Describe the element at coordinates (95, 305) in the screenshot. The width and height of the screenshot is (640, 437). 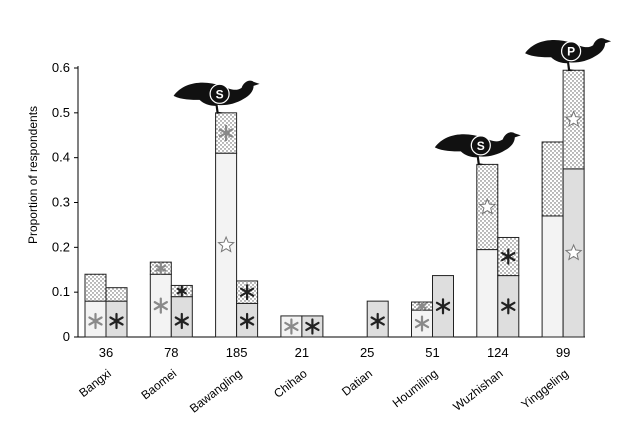
I see `bar-left-bangxi` at that location.